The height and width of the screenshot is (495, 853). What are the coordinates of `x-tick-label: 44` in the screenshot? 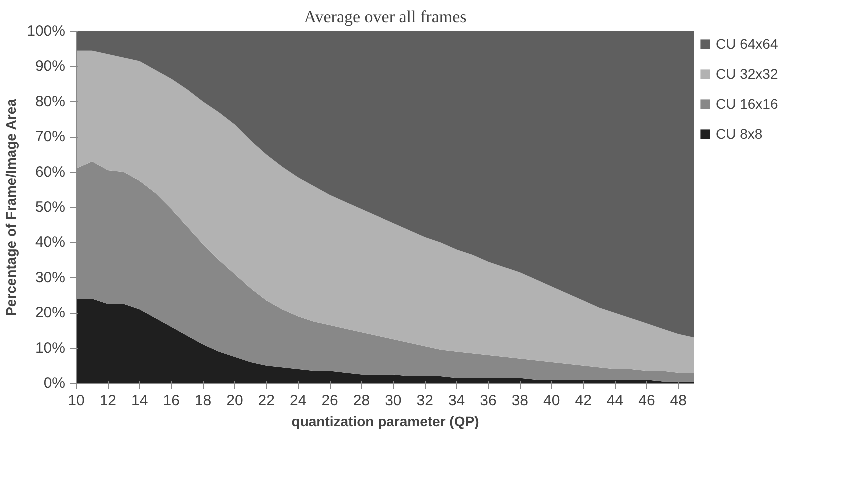 It's located at (615, 401).